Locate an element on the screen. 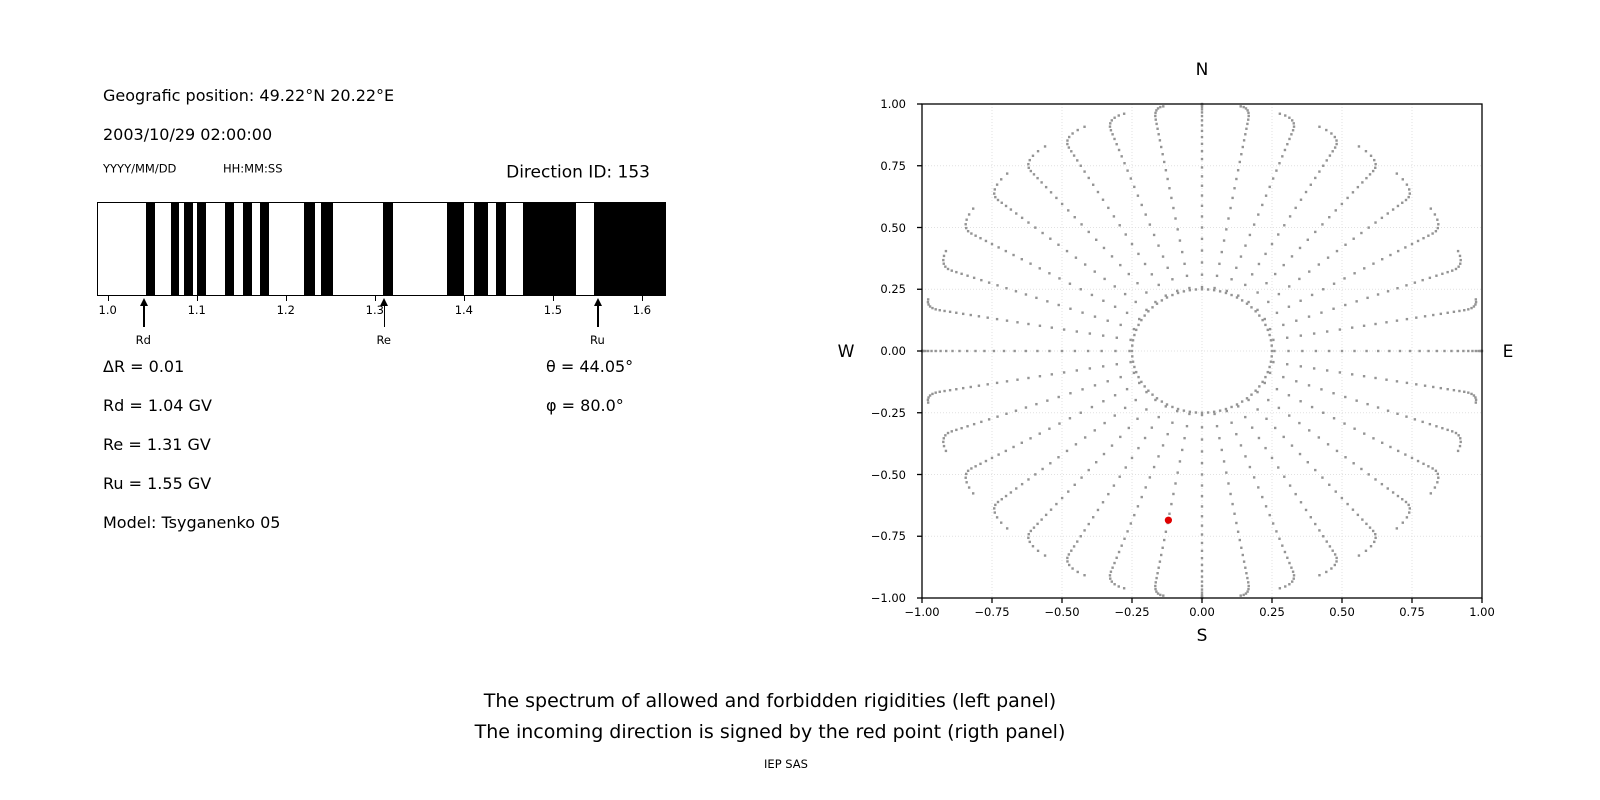 This screenshot has height=800, width=1600. cutoff-arrow-label: Ru is located at coordinates (597, 340).